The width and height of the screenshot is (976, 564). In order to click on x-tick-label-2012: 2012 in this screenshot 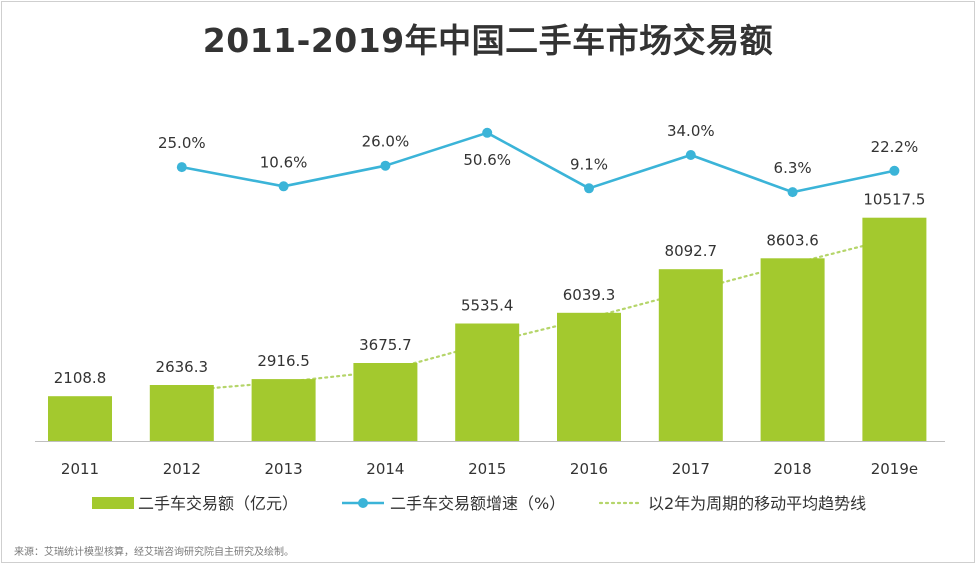, I will do `click(182, 469)`.